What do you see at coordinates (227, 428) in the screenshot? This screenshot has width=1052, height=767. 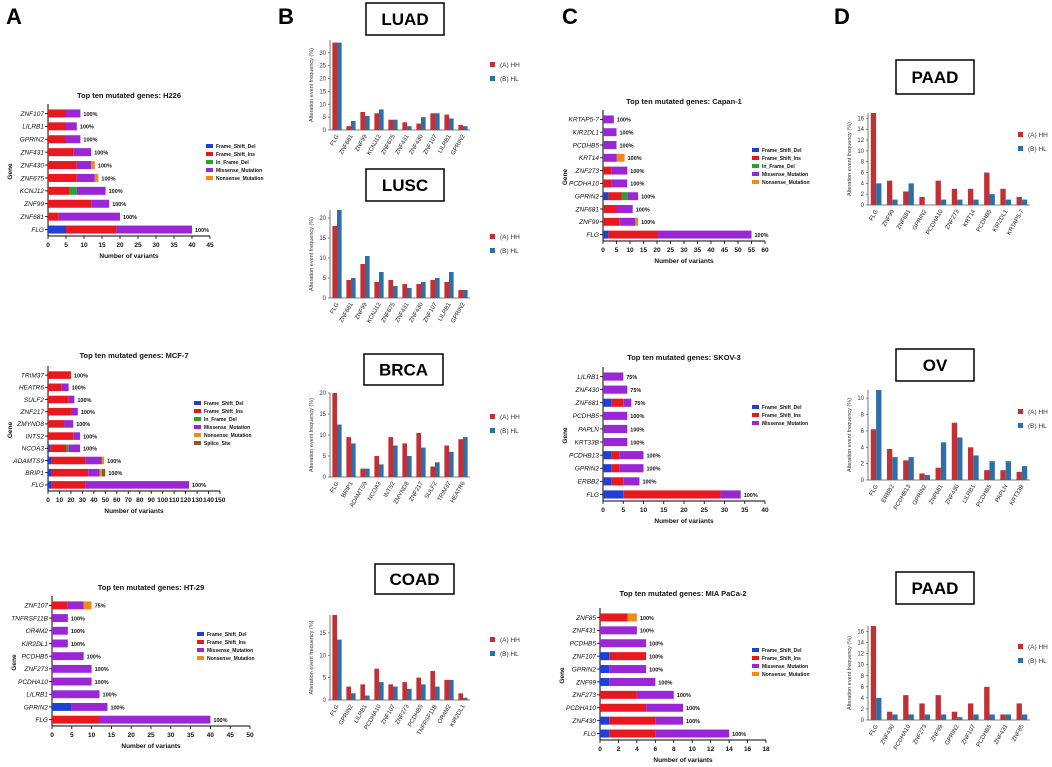 I see `legend-label: Missense_Mutation` at bounding box center [227, 428].